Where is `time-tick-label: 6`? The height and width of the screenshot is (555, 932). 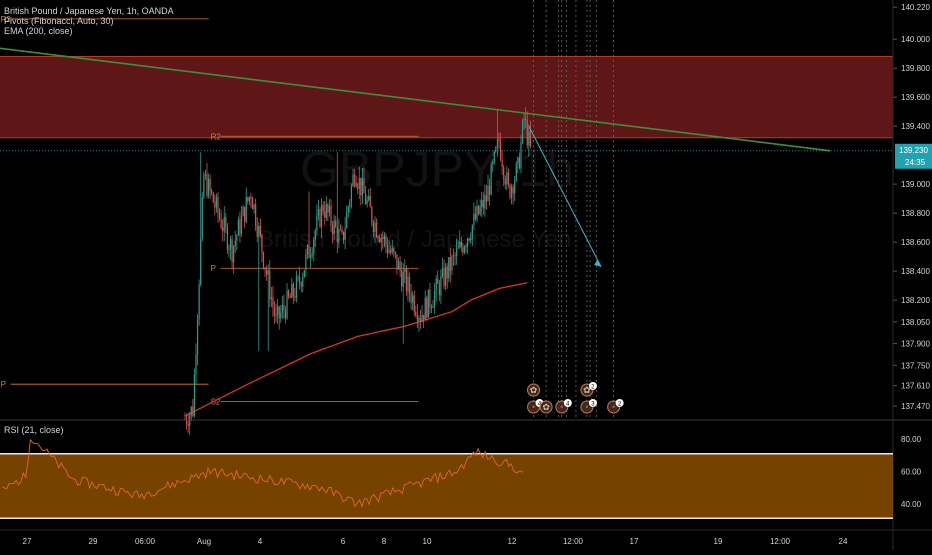 time-tick-label: 6 is located at coordinates (343, 541).